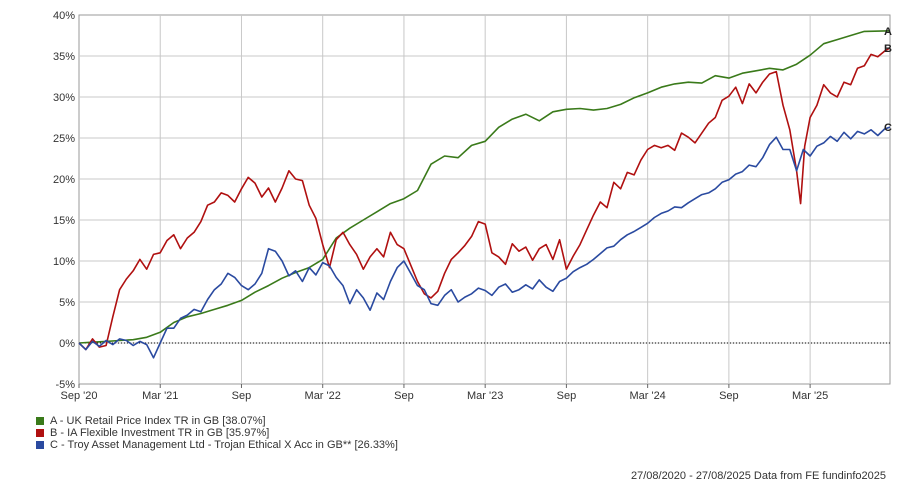 The height and width of the screenshot is (484, 900). Describe the element at coordinates (64, 200) in the screenshot. I see `y-axis: 40% 35% 30% 25% 20% 15% 10% 5% 0% -5%` at that location.